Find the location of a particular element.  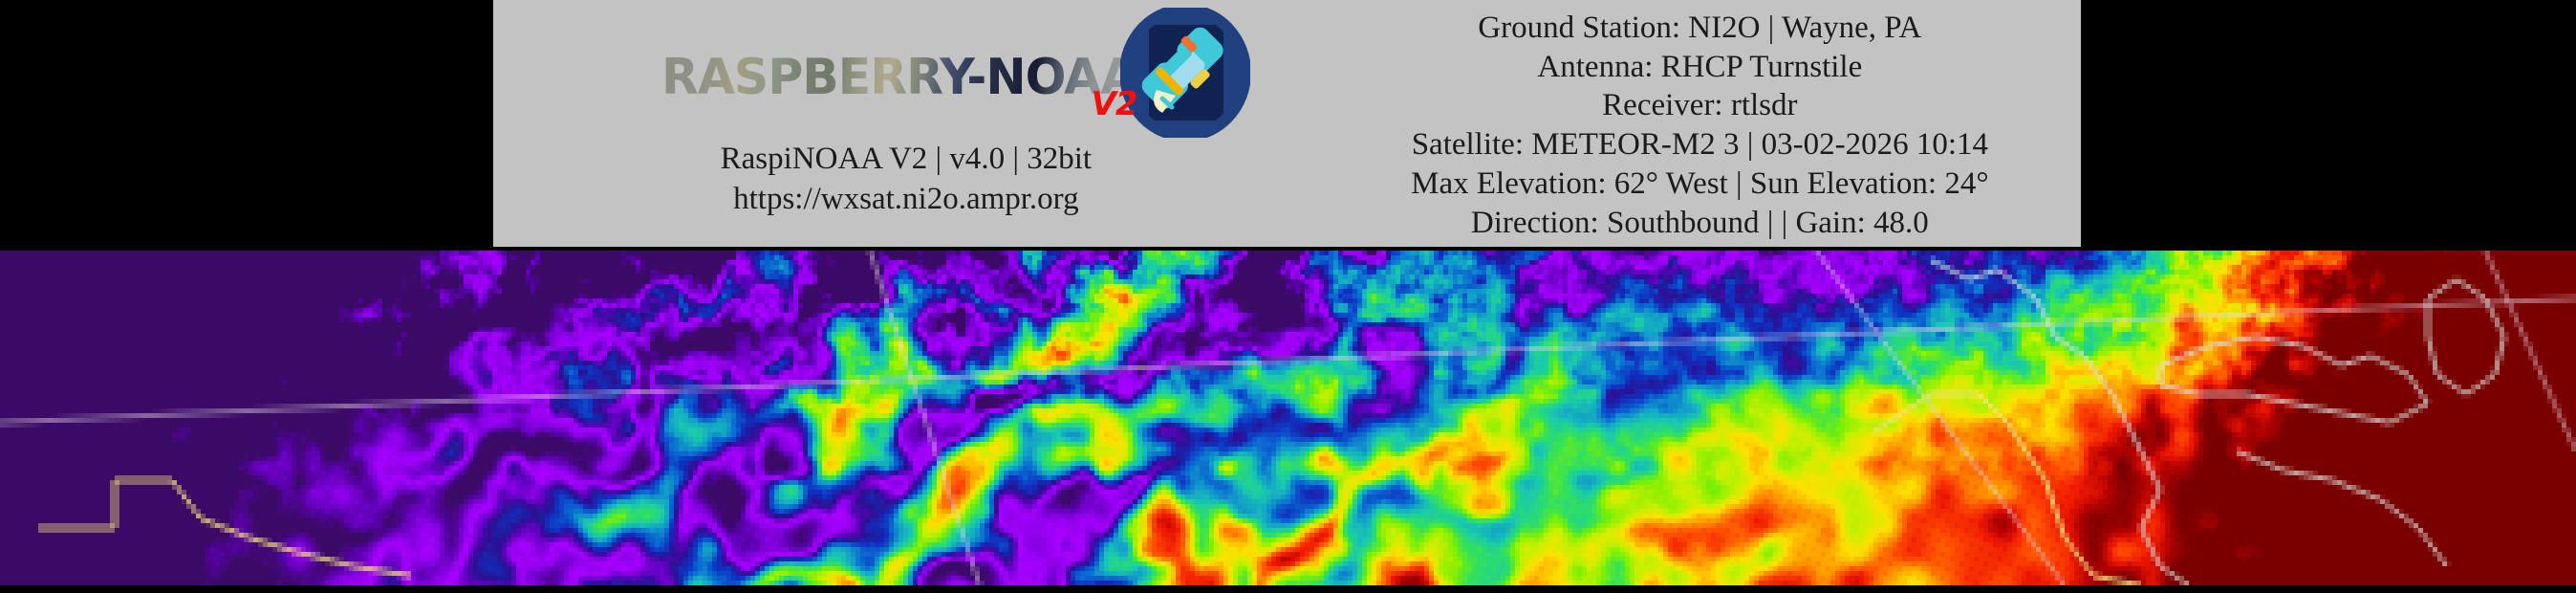

direction-gain-line: Direction: Southbound | | Gain: 48.0 is located at coordinates (1699, 223).